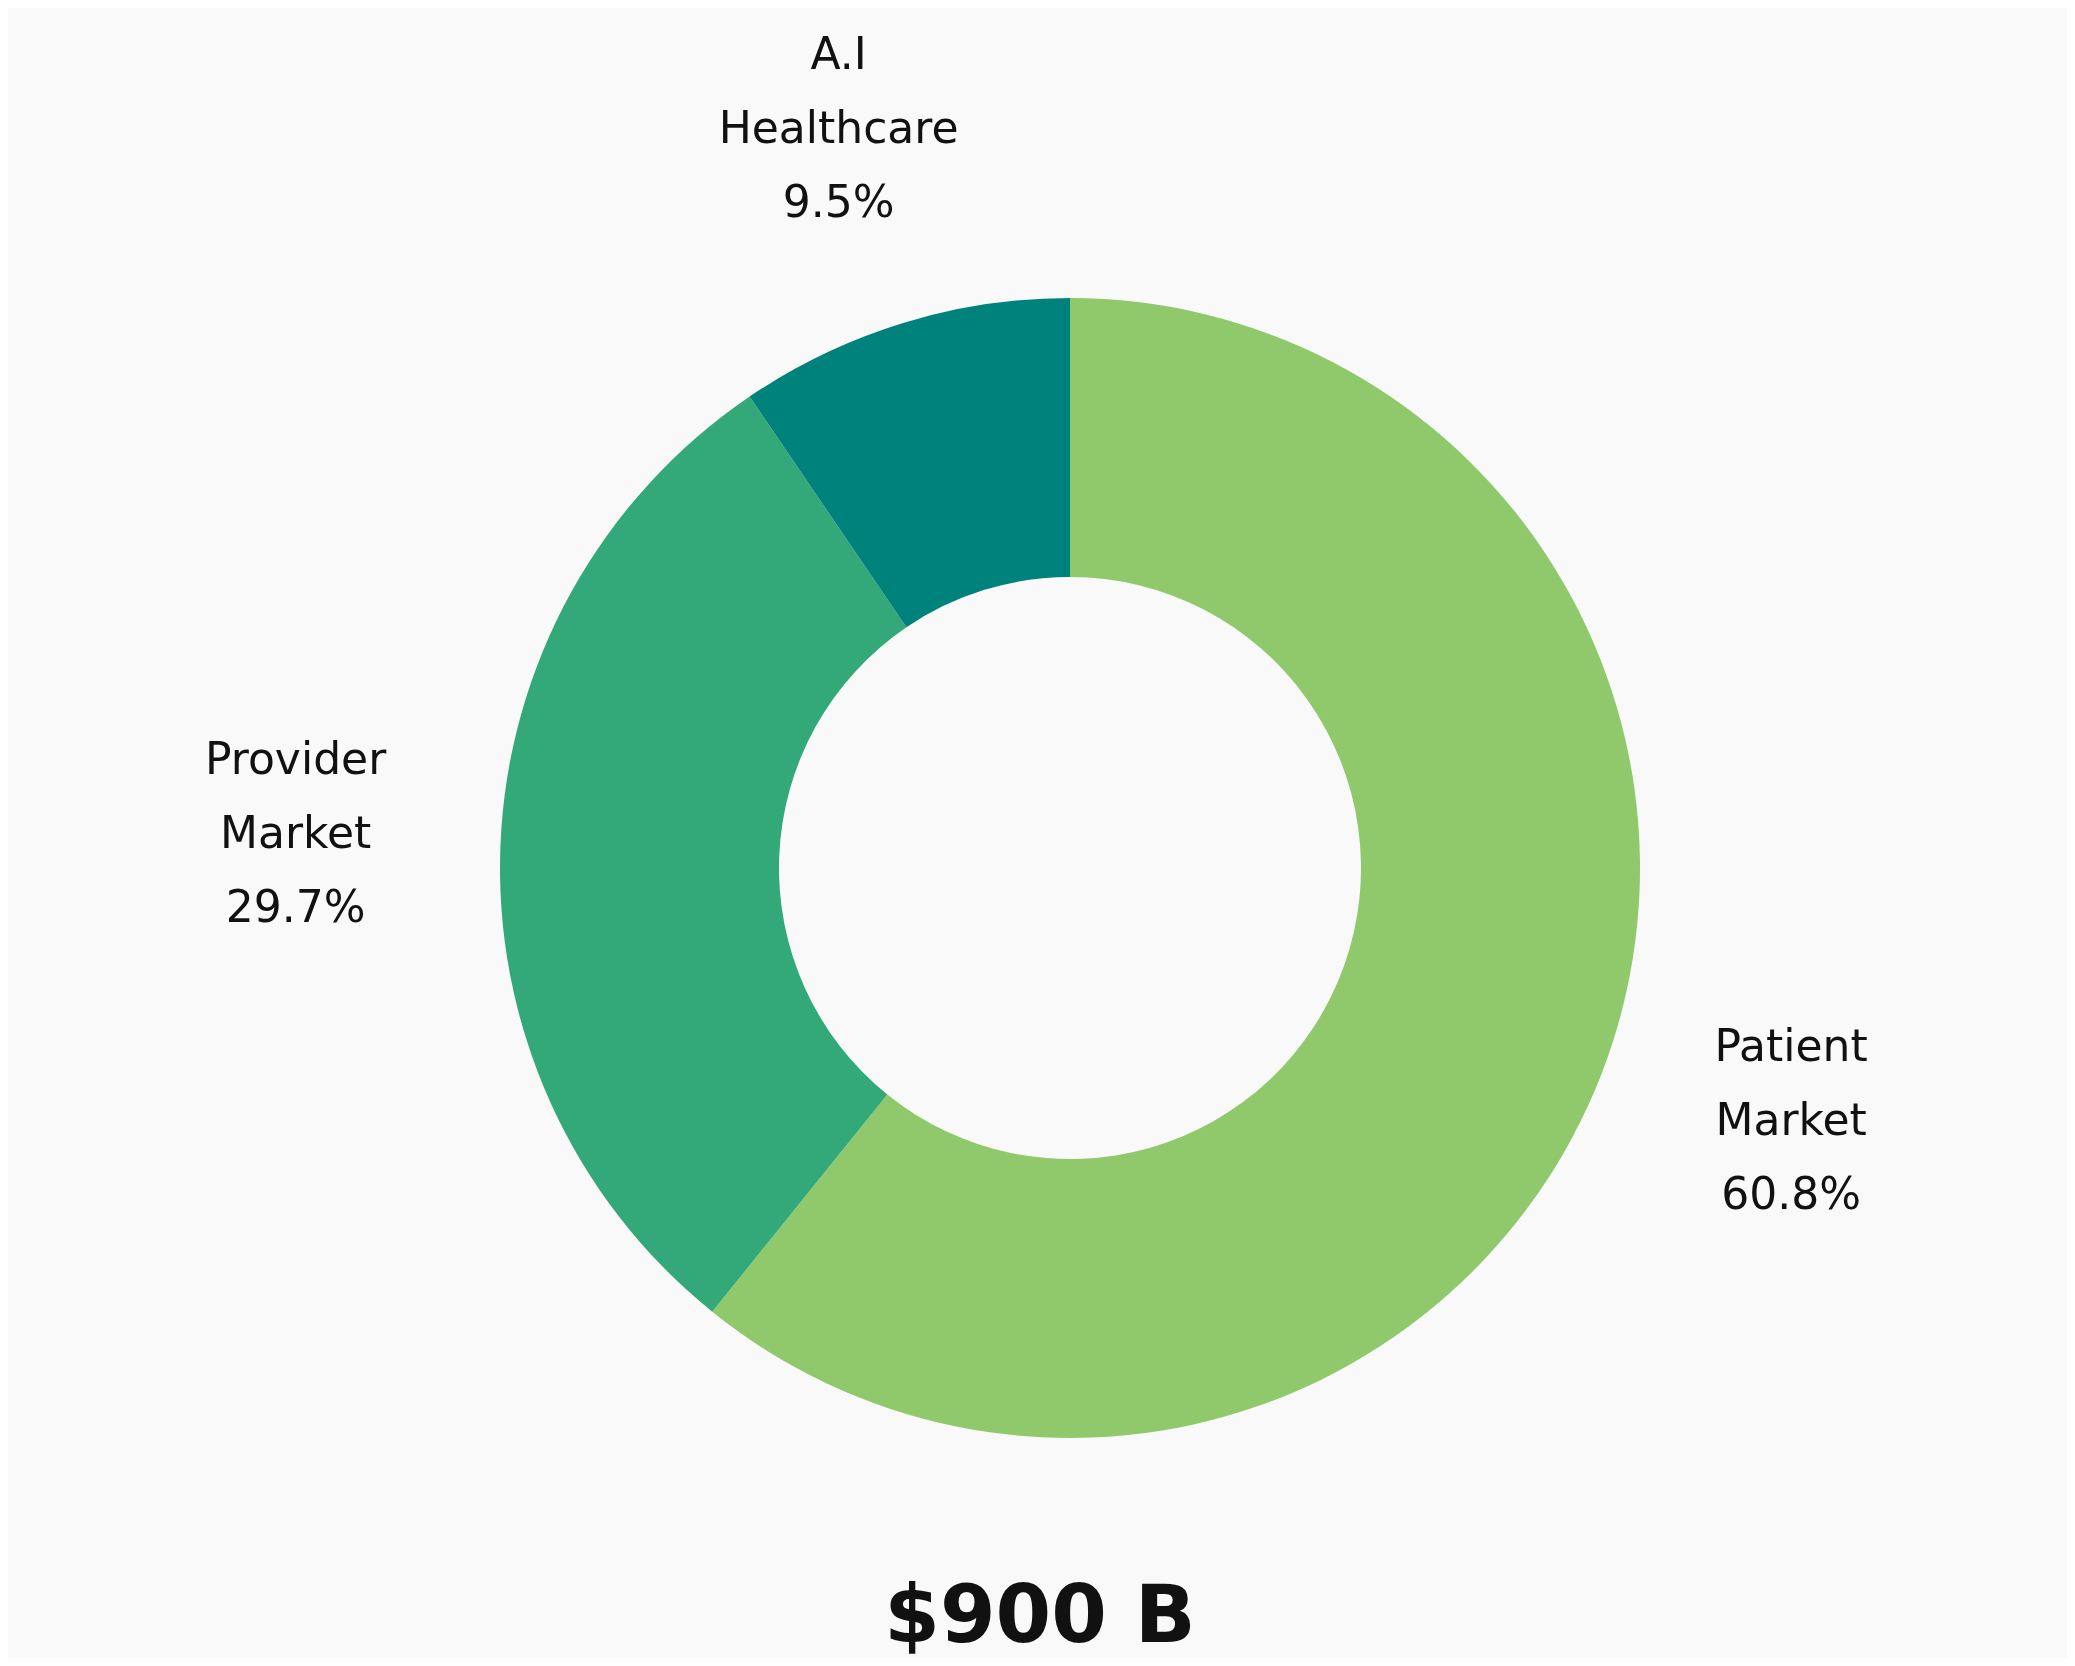 The image size is (2075, 1666). What do you see at coordinates (1791, 1193) in the screenshot?
I see `data-label: 60.8%` at bounding box center [1791, 1193].